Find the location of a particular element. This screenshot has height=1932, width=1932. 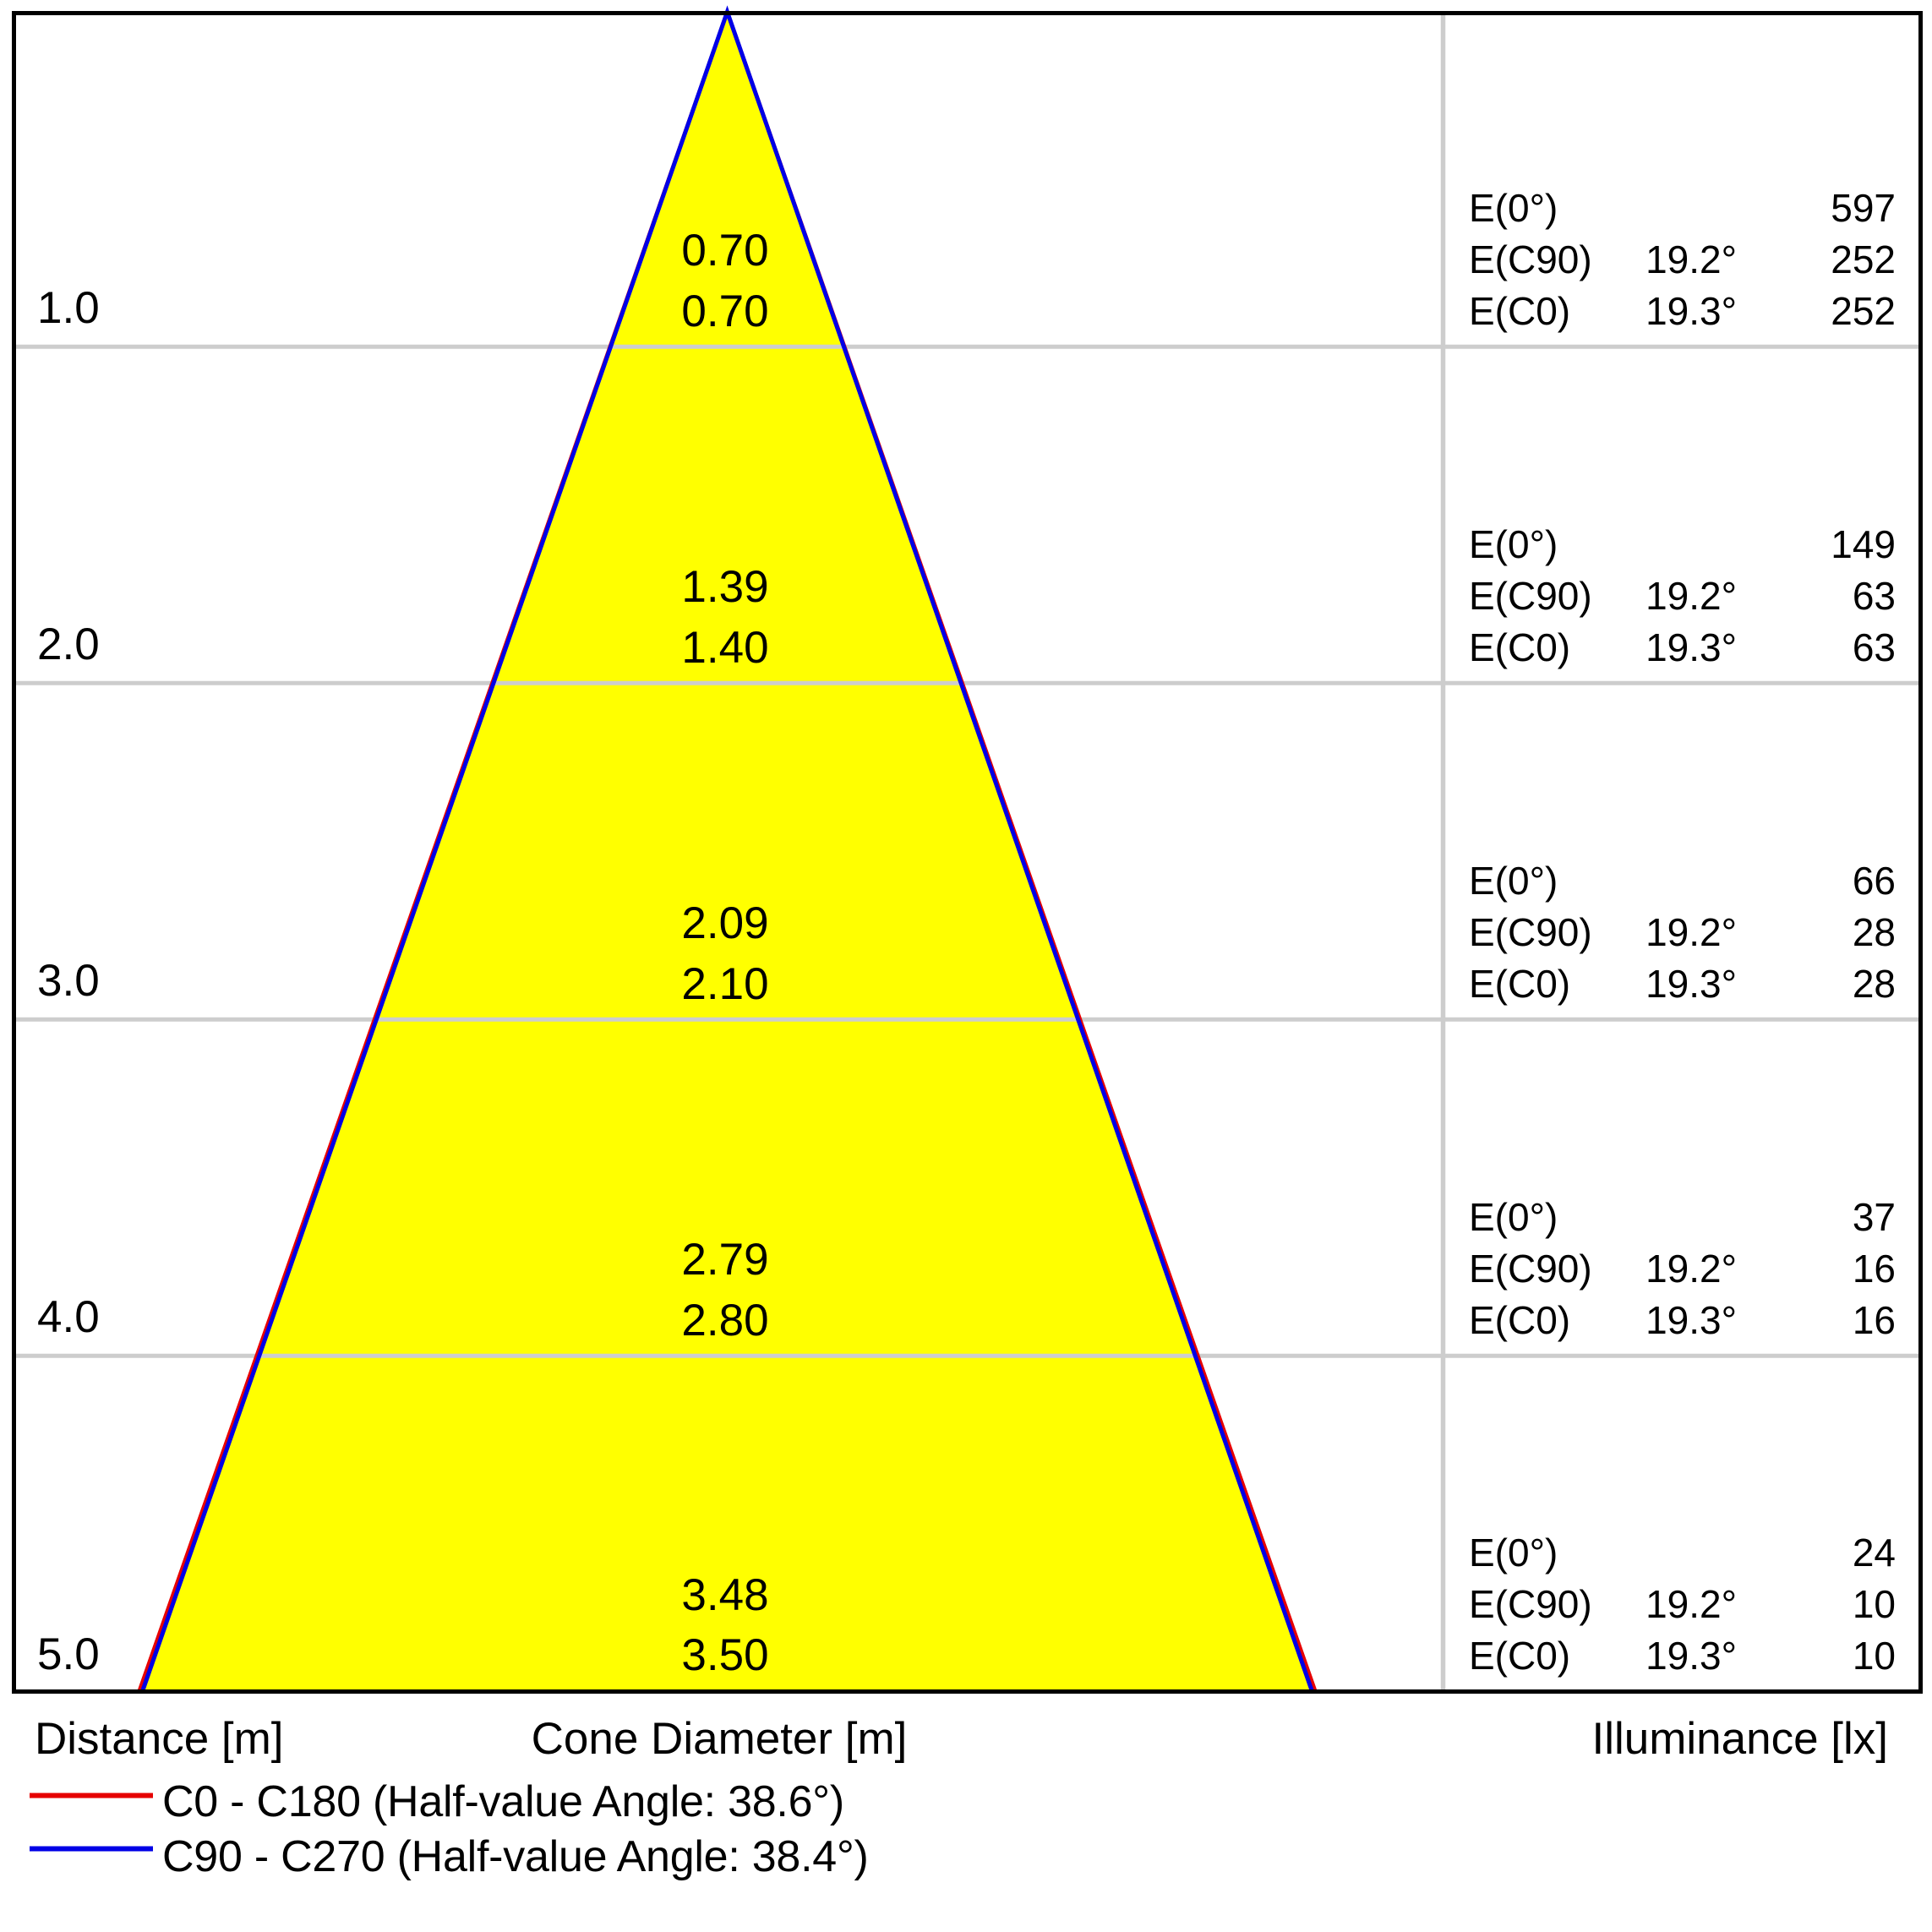

svg-text:C0 - C180 (Half-value Angle: 3: C0 - C180 (Half-value Angle: 38.6°) is located at coordinates (503, 1801).